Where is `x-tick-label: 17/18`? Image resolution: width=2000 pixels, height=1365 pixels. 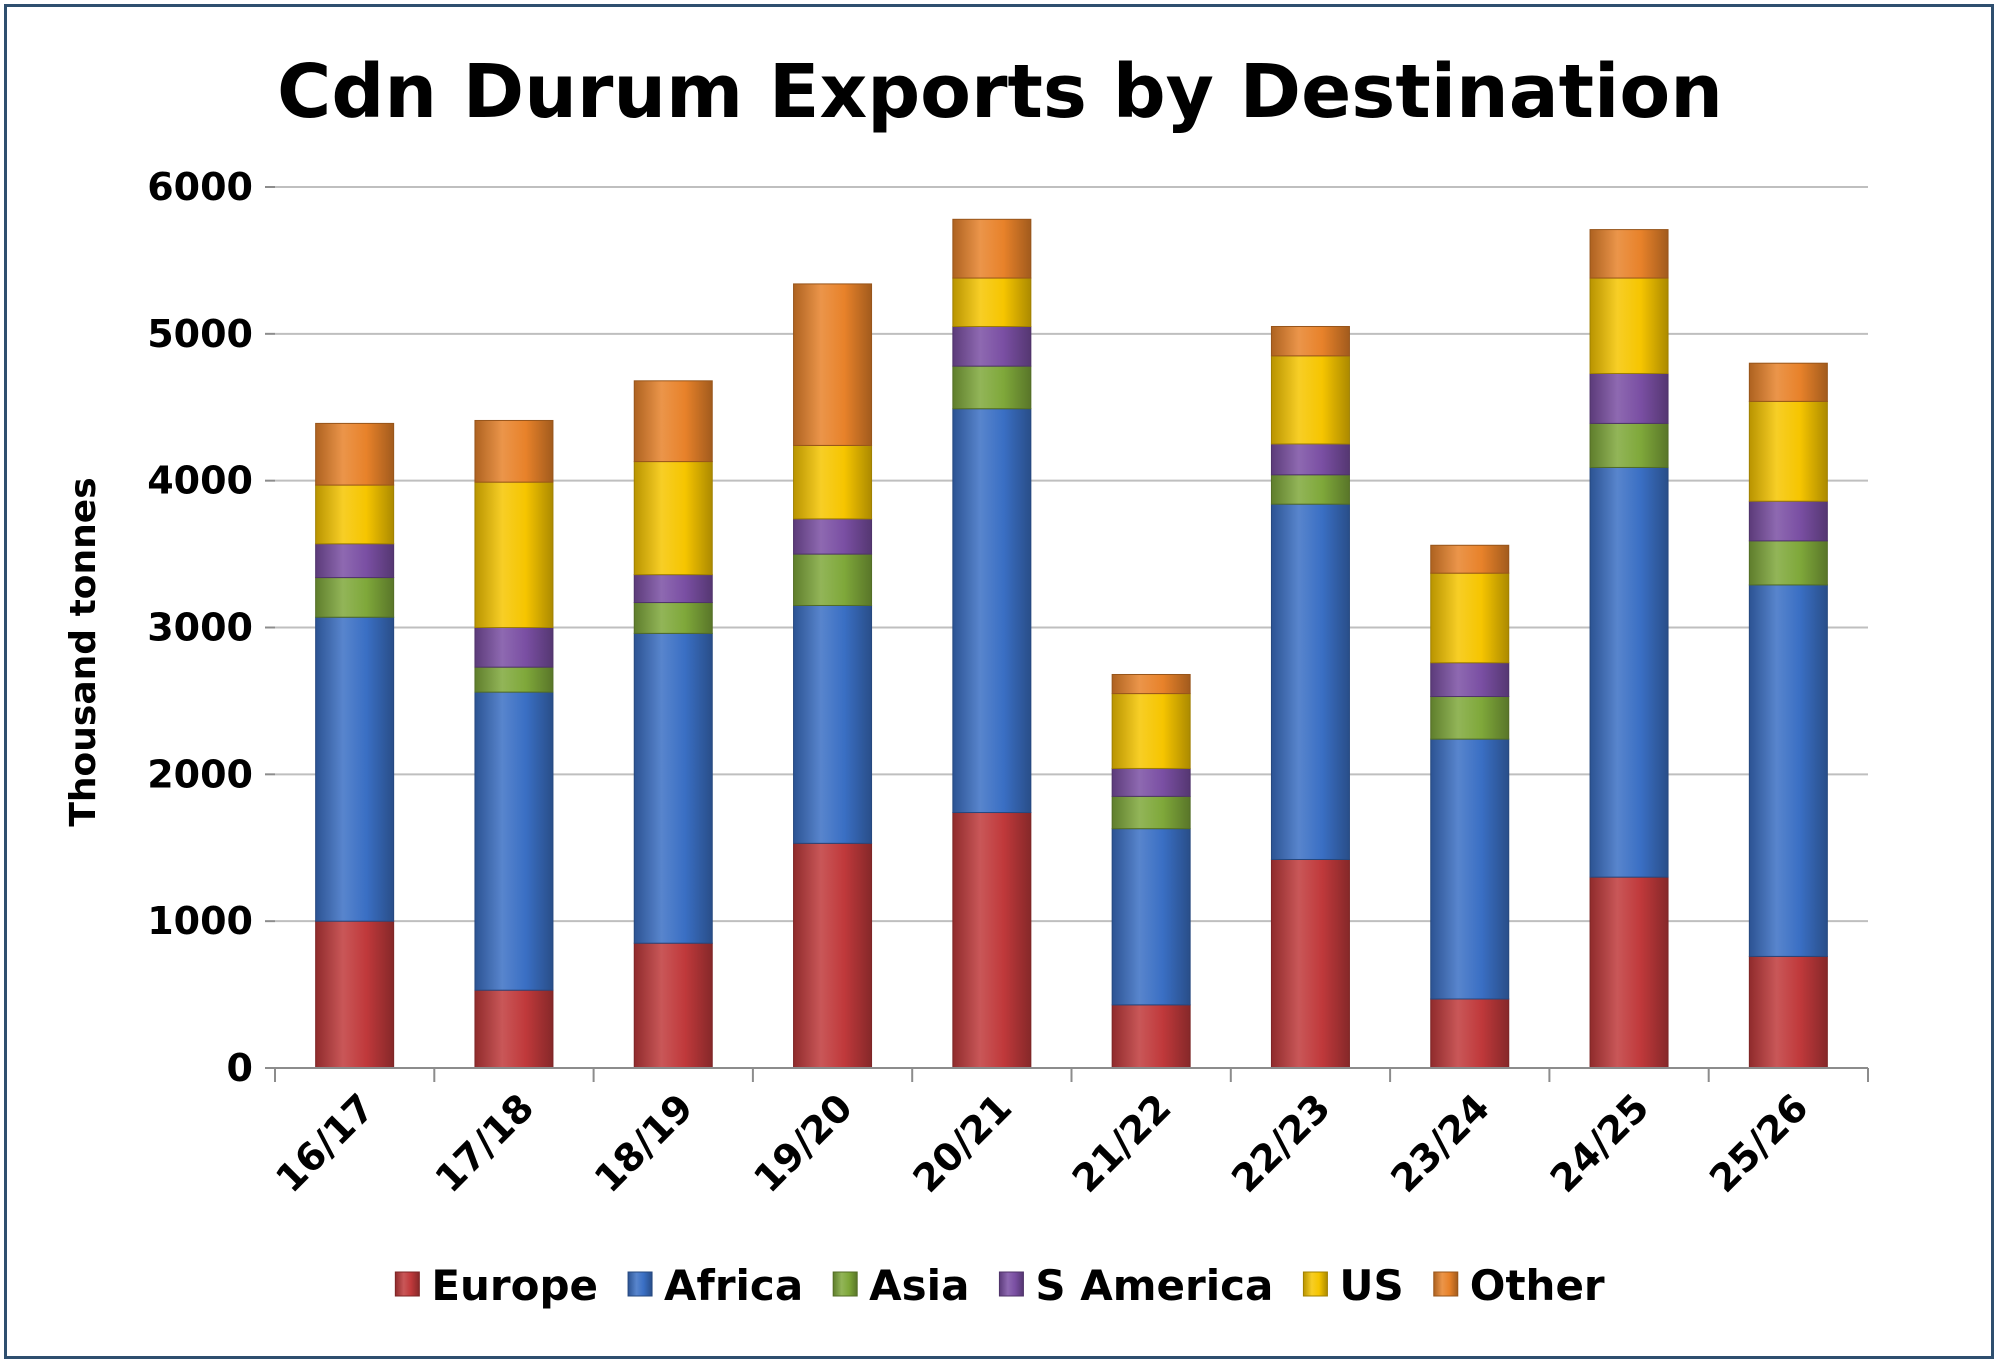 x-tick-label: 17/18 is located at coordinates (485, 1143).